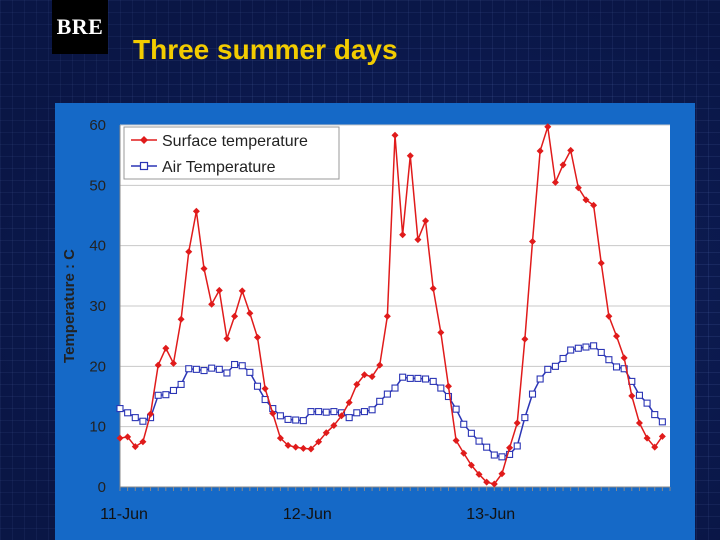 This screenshot has height=540, width=720. What do you see at coordinates (490, 514) in the screenshot?
I see `x-tick-label: 13-Jun` at bounding box center [490, 514].